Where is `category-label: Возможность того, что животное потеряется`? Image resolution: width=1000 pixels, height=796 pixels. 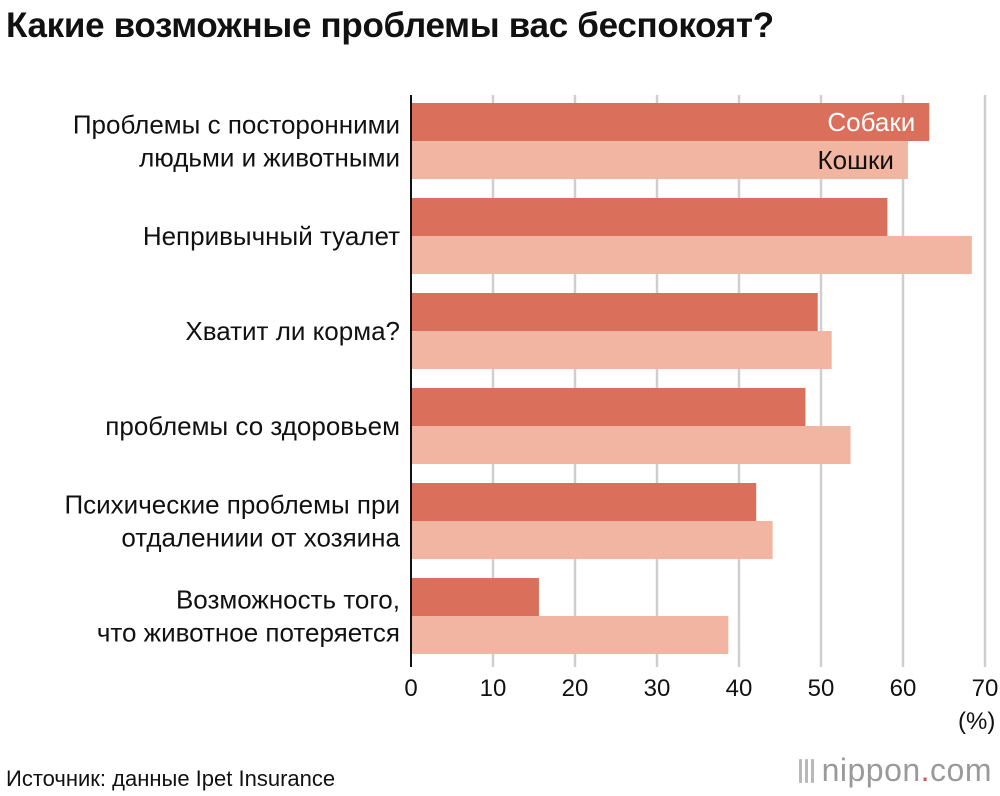 category-label: Возможность того, что животное потеряется is located at coordinates (248, 616).